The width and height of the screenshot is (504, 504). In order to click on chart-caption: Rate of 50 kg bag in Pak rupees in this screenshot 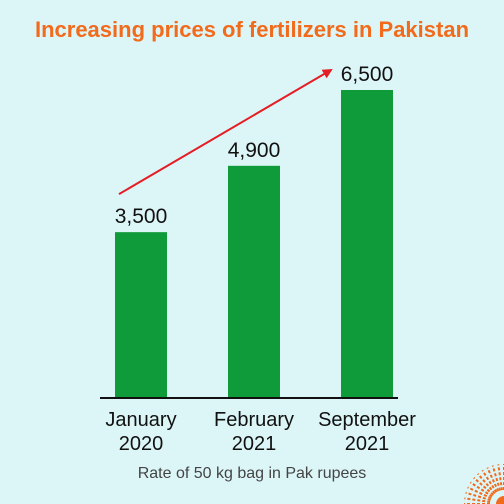, I will do `click(252, 473)`.